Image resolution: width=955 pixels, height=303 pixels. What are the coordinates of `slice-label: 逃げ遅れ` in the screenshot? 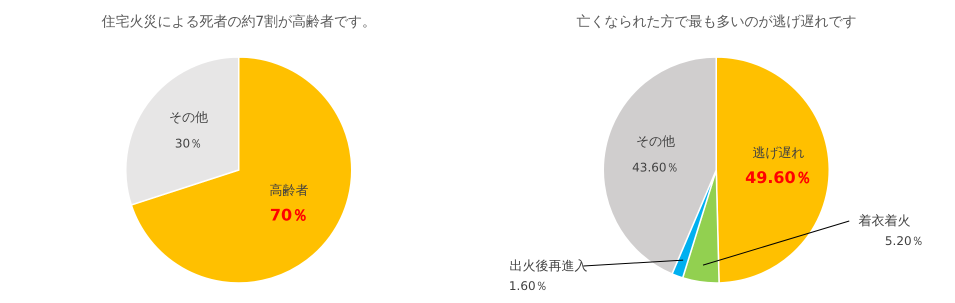 It's located at (778, 154).